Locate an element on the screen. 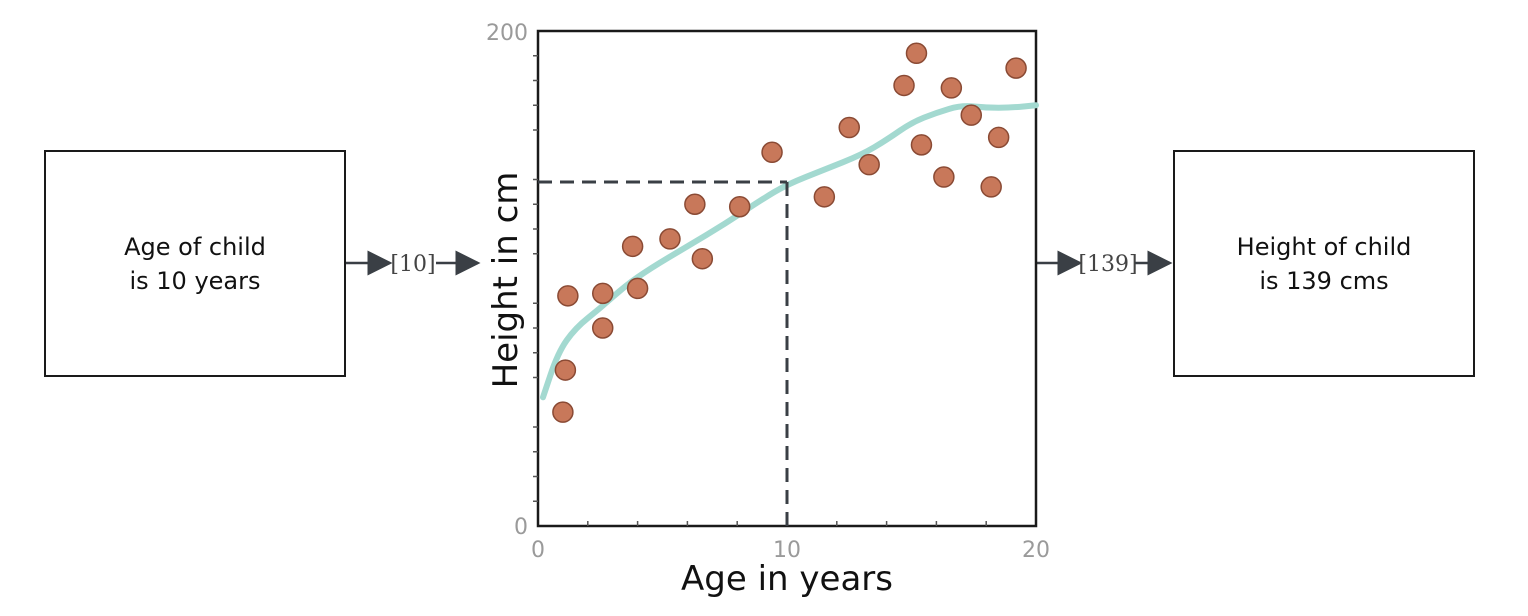 The height and width of the screenshot is (616, 1528). x-tick-label-10: 10 is located at coordinates (787, 550).